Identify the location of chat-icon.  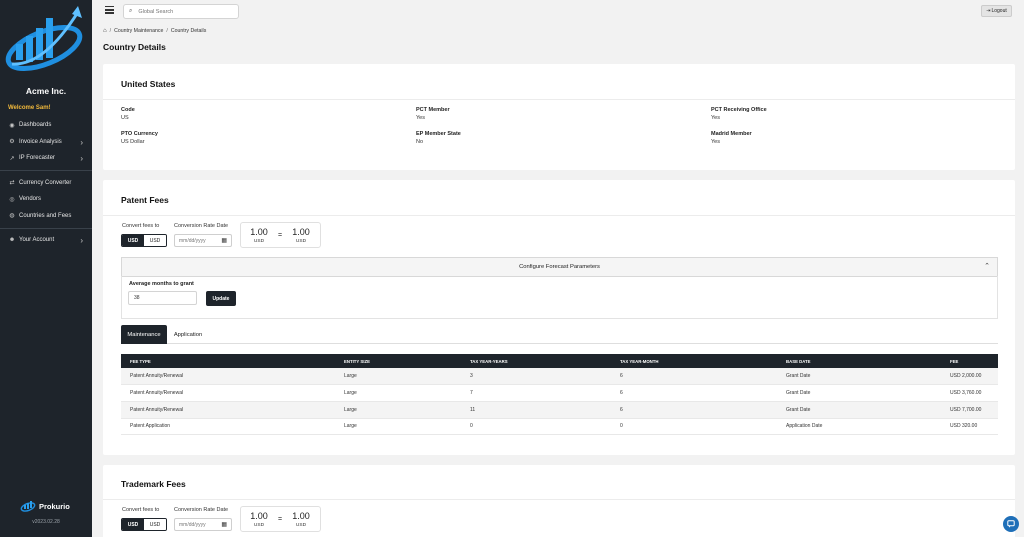
(1011, 524).